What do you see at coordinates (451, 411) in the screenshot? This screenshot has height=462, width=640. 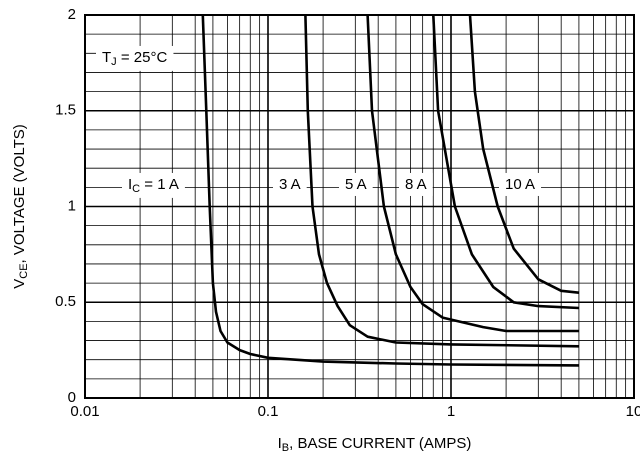 I see `x-tick-label: 1` at bounding box center [451, 411].